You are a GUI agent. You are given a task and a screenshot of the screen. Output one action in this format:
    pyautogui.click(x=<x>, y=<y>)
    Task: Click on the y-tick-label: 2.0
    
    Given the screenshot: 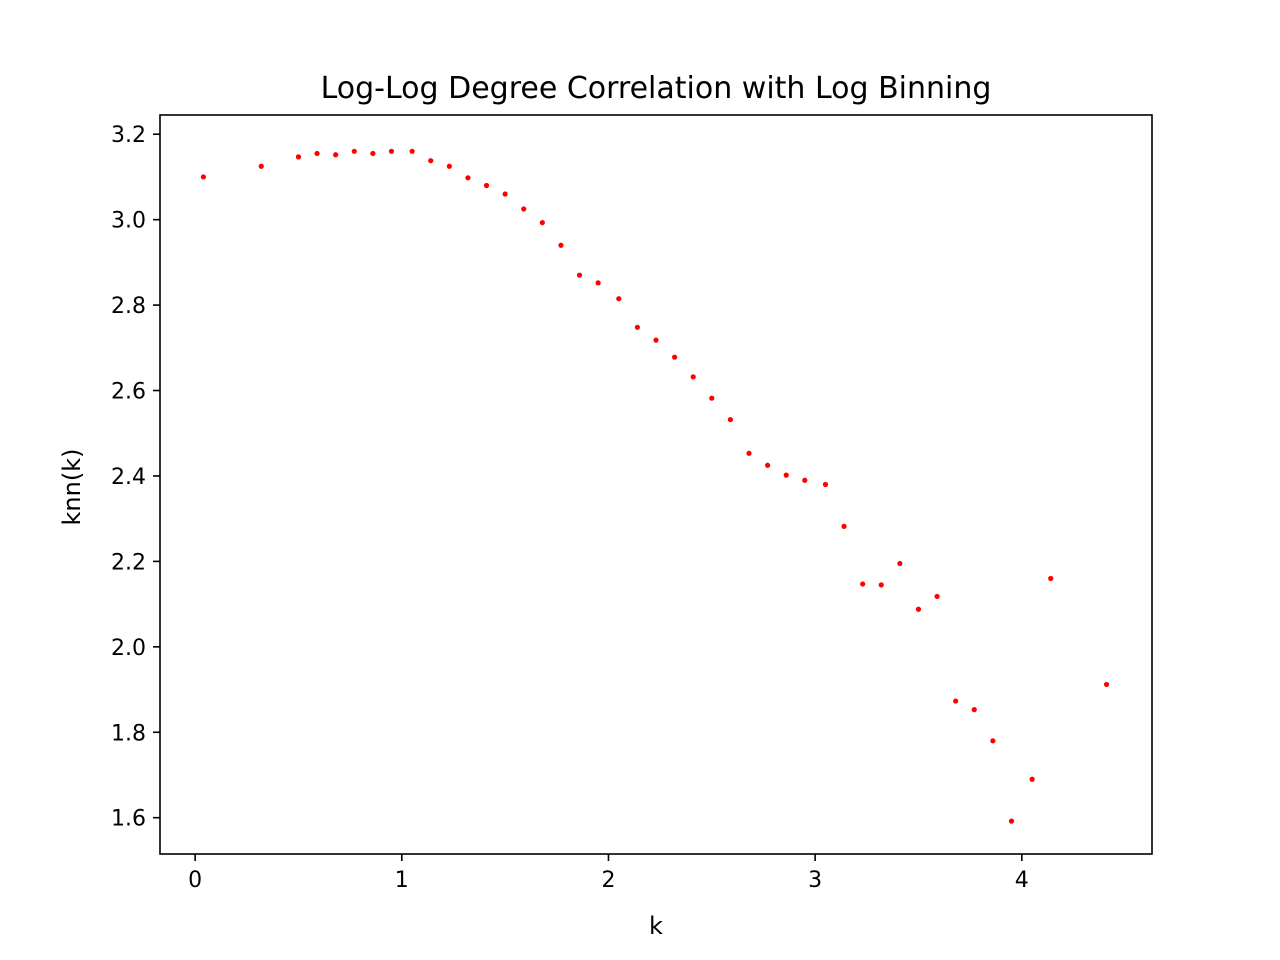 What is the action you would take?
    pyautogui.click(x=128, y=648)
    